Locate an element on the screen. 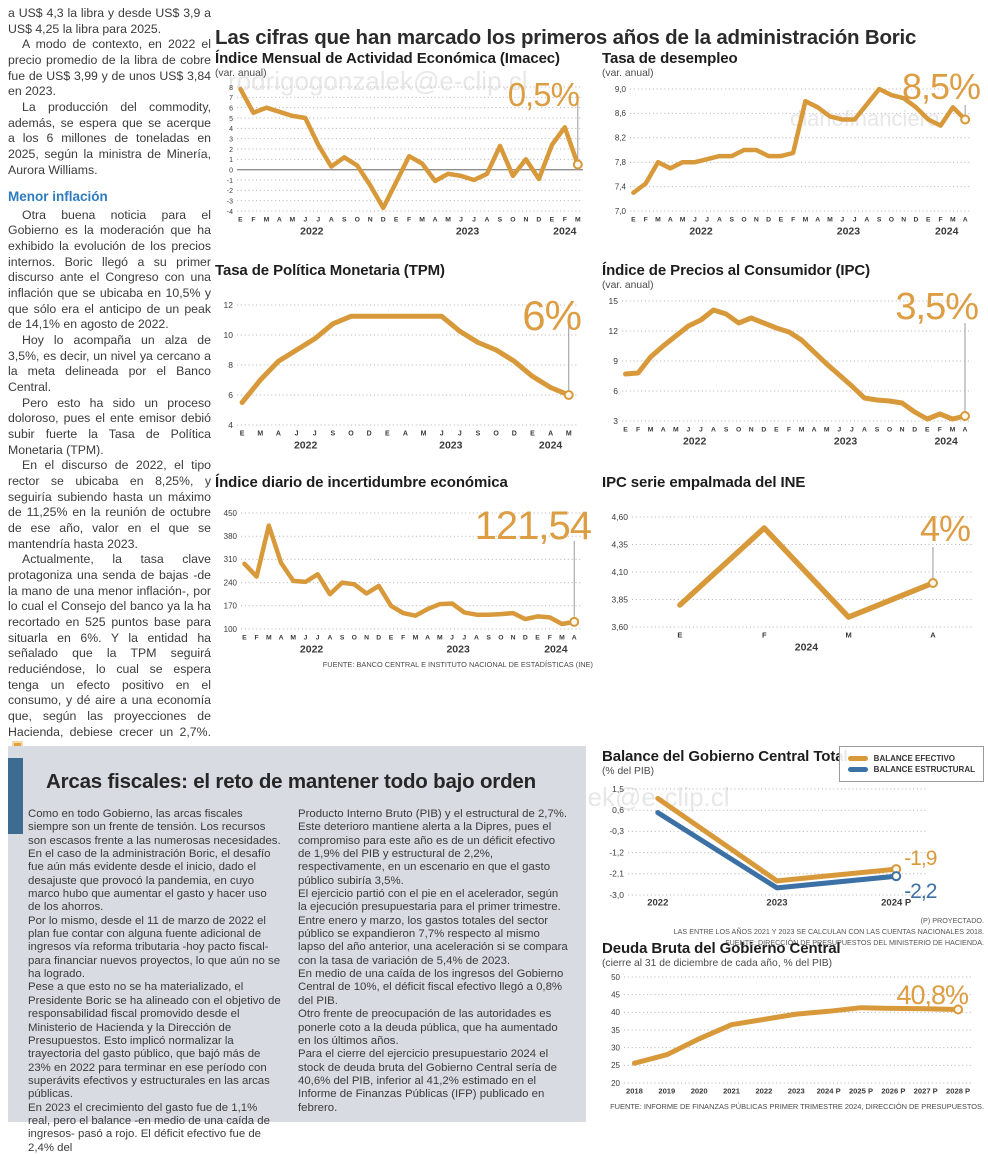 Image resolution: width=988 pixels, height=1155 pixels. svg-text: 450 is located at coordinates (231, 513).